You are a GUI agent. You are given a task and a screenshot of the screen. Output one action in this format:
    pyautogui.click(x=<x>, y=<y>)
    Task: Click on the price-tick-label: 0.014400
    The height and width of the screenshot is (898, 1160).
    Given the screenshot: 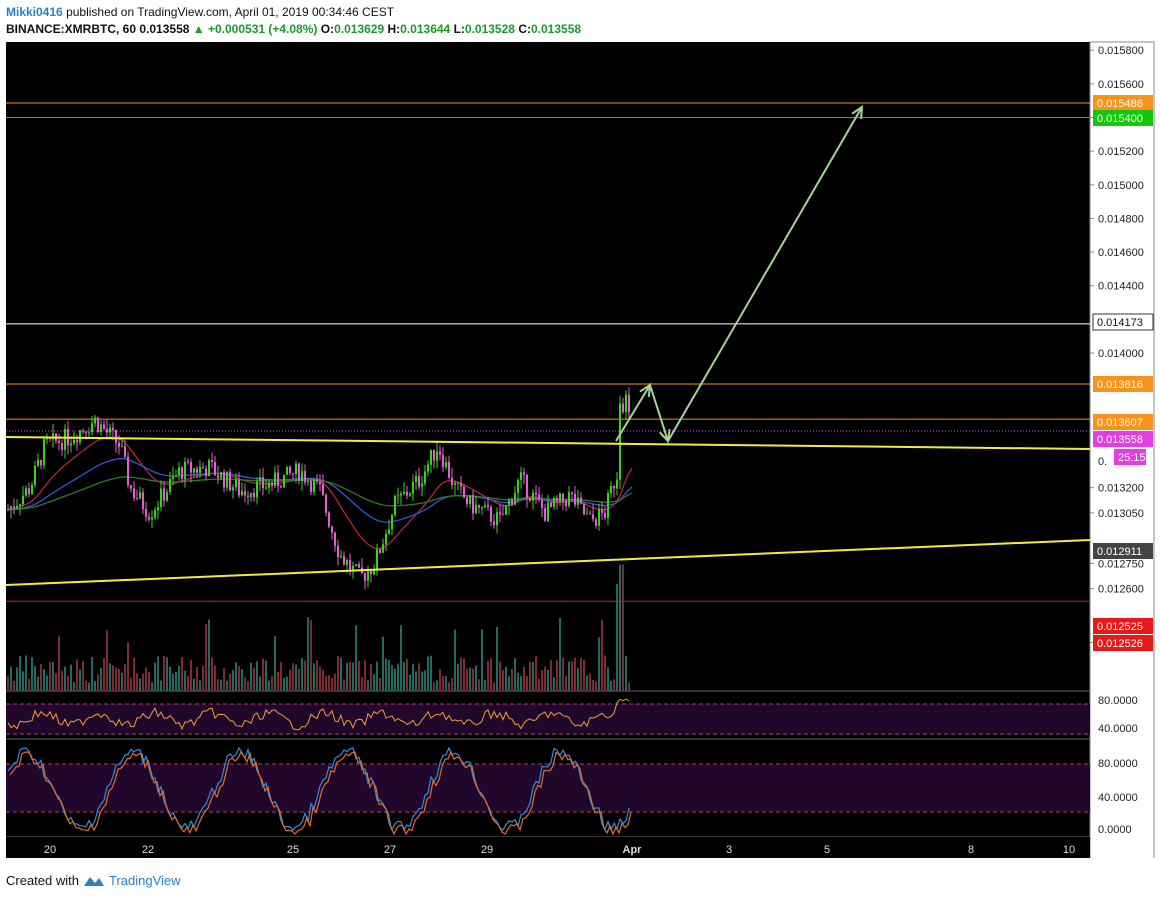 What is the action you would take?
    pyautogui.click(x=1121, y=287)
    